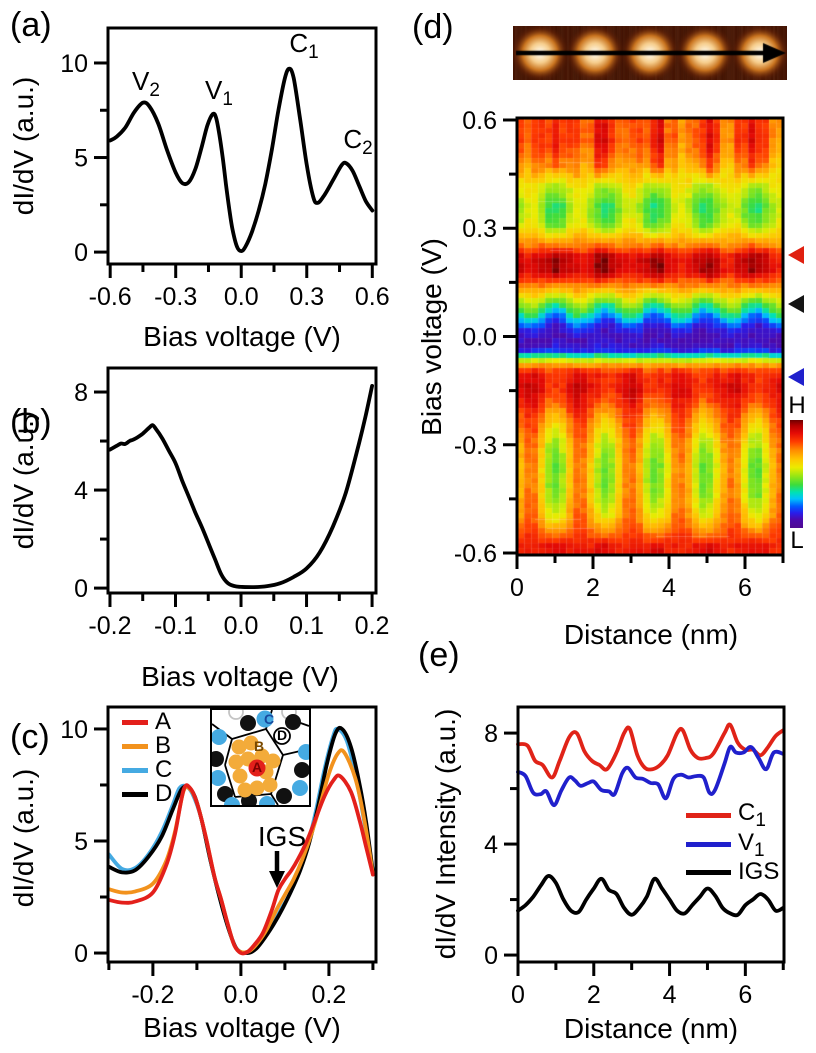 The image size is (816, 1053). Describe the element at coordinates (23, 480) in the screenshot. I see `axis-title-b-y: dI/dV (a.u.)` at that location.